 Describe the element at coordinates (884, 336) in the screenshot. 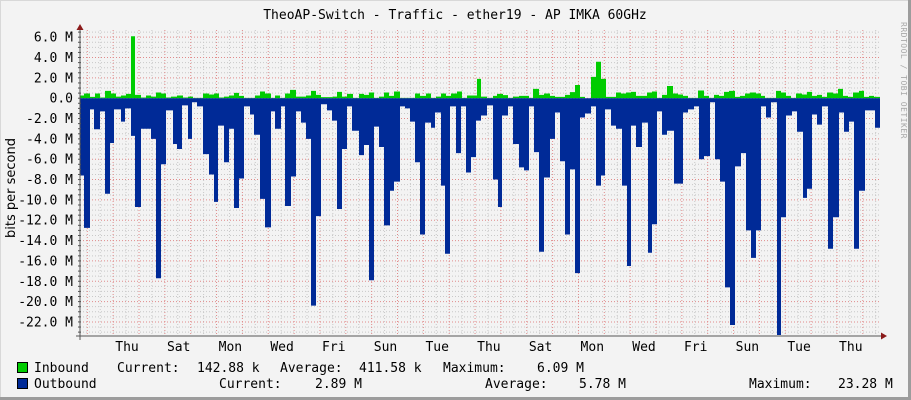

I see `x-axis-arrow-icon` at that location.